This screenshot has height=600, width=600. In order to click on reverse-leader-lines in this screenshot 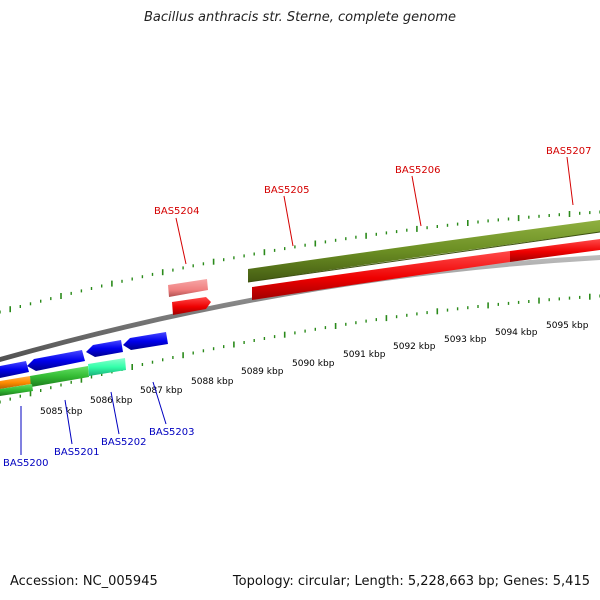, I will do `click(93, 418)`.